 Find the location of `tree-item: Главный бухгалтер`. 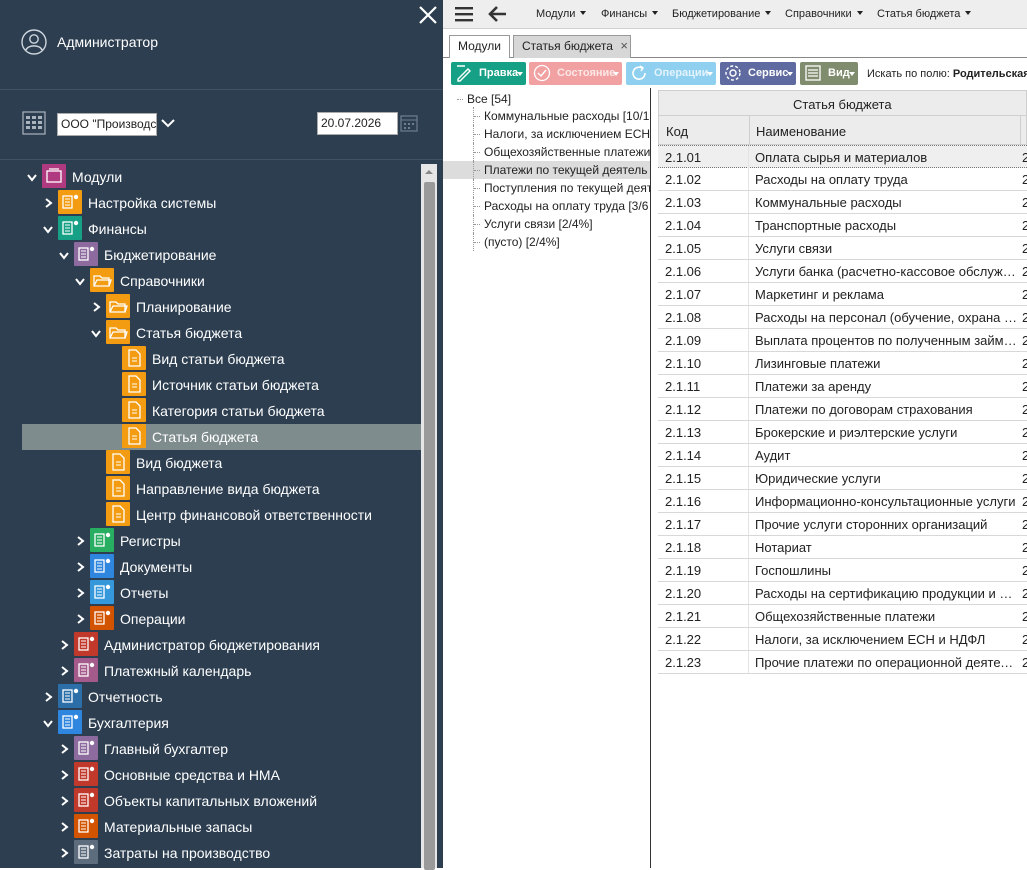

tree-item: Главный бухгалтер is located at coordinates (221, 749).